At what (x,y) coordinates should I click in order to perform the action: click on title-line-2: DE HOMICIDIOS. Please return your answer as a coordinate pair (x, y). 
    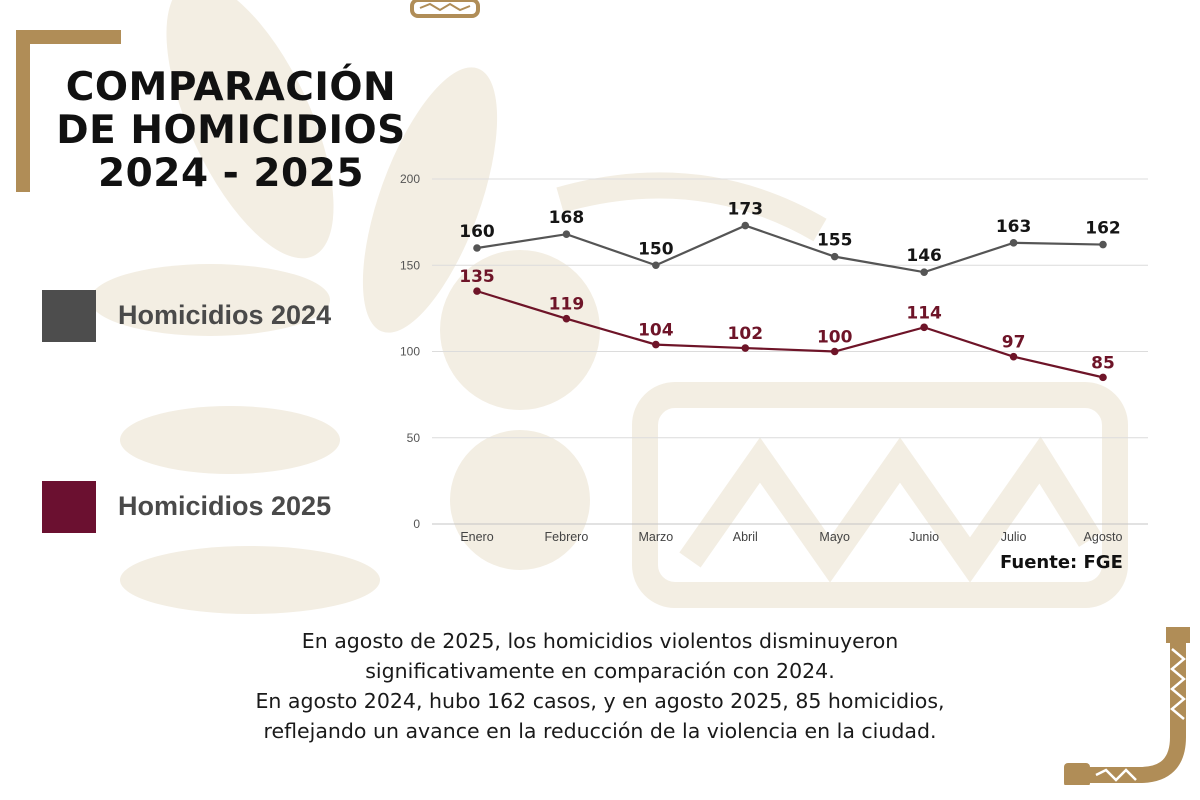
    Looking at the image, I should click on (231, 130).